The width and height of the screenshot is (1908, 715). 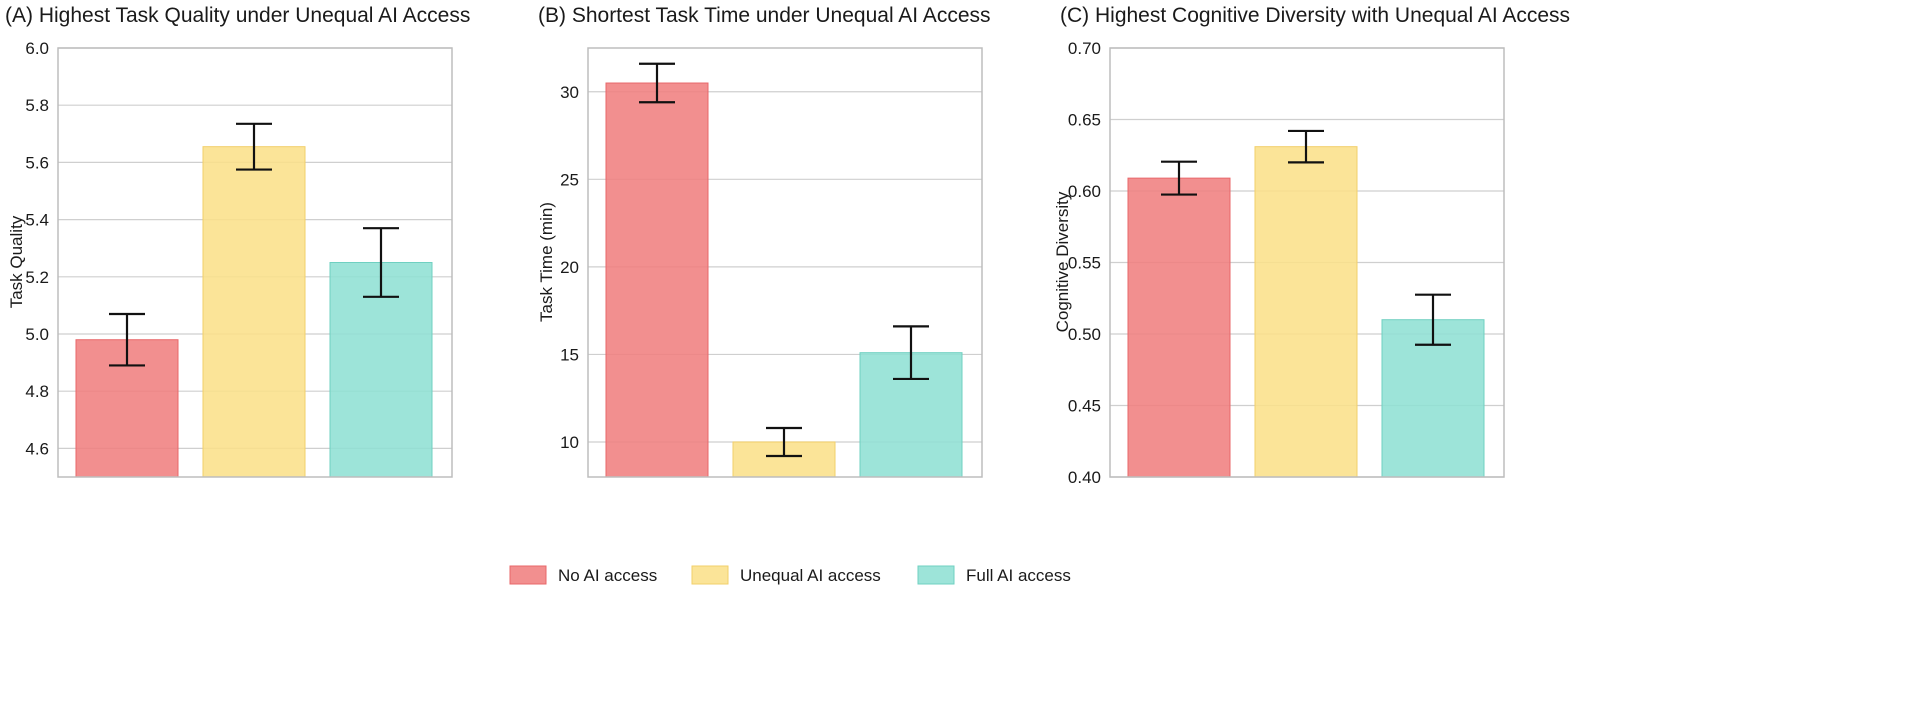 I want to click on panel-a-errorbar-unequal-ai, so click(x=254, y=146).